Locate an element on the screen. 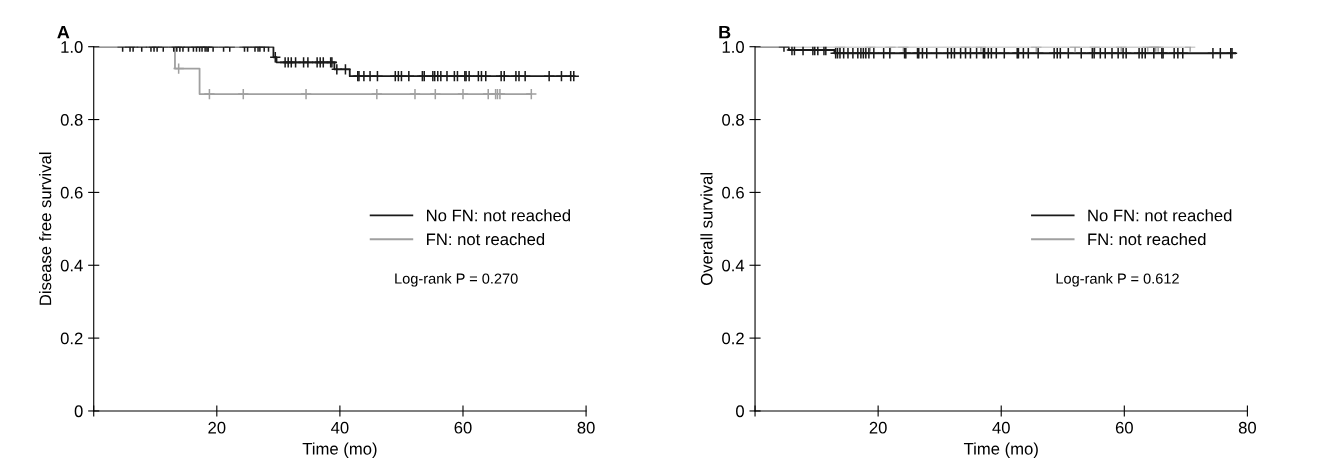 This screenshot has width=1320, height=467. y-axis-title: Disease free survival is located at coordinates (45, 228).